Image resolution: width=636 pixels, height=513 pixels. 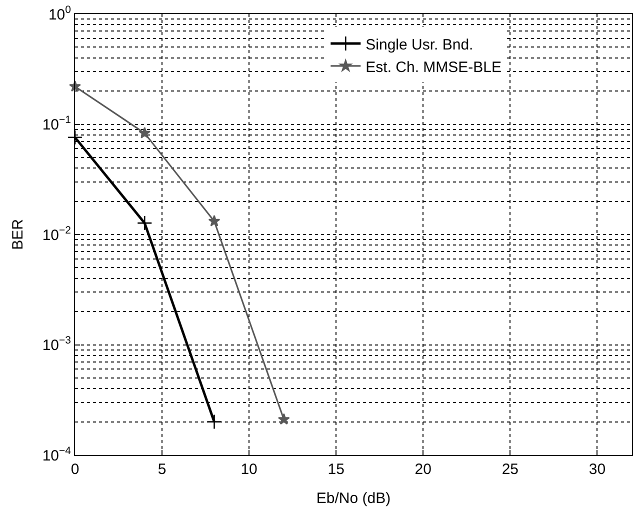 I want to click on x-tick-label: 30, so click(x=597, y=469).